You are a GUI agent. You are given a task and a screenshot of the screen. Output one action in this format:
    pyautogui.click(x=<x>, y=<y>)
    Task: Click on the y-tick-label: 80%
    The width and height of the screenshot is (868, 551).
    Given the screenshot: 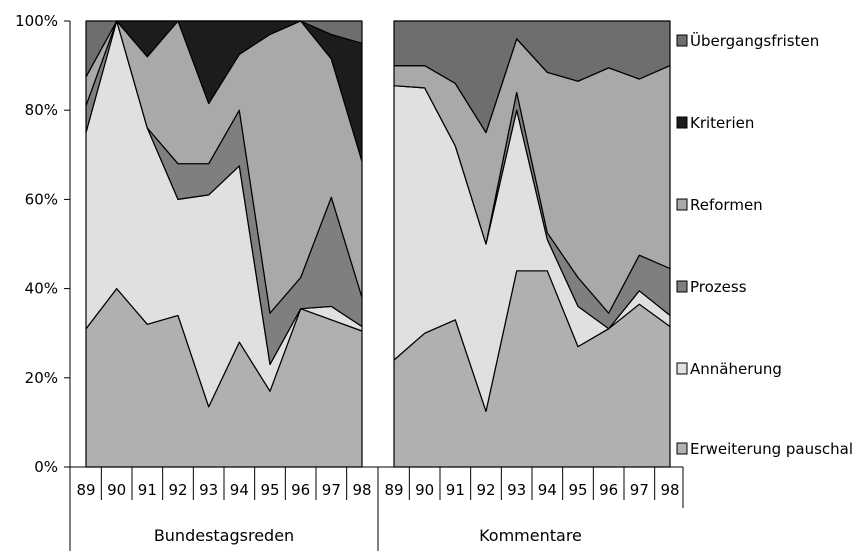 What is the action you would take?
    pyautogui.click(x=41, y=110)
    